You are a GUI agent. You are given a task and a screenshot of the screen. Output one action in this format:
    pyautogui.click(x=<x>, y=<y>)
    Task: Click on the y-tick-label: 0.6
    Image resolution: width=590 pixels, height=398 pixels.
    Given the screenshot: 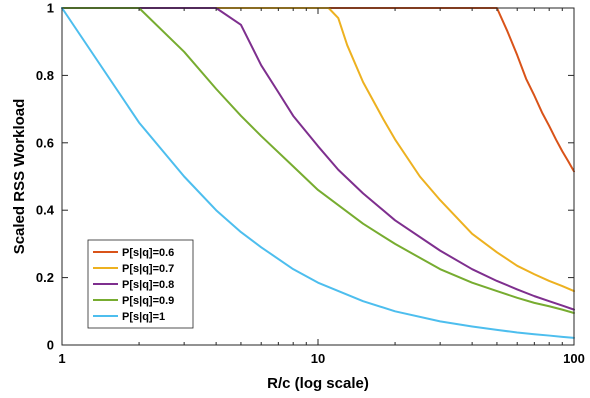 What is the action you would take?
    pyautogui.click(x=45, y=142)
    